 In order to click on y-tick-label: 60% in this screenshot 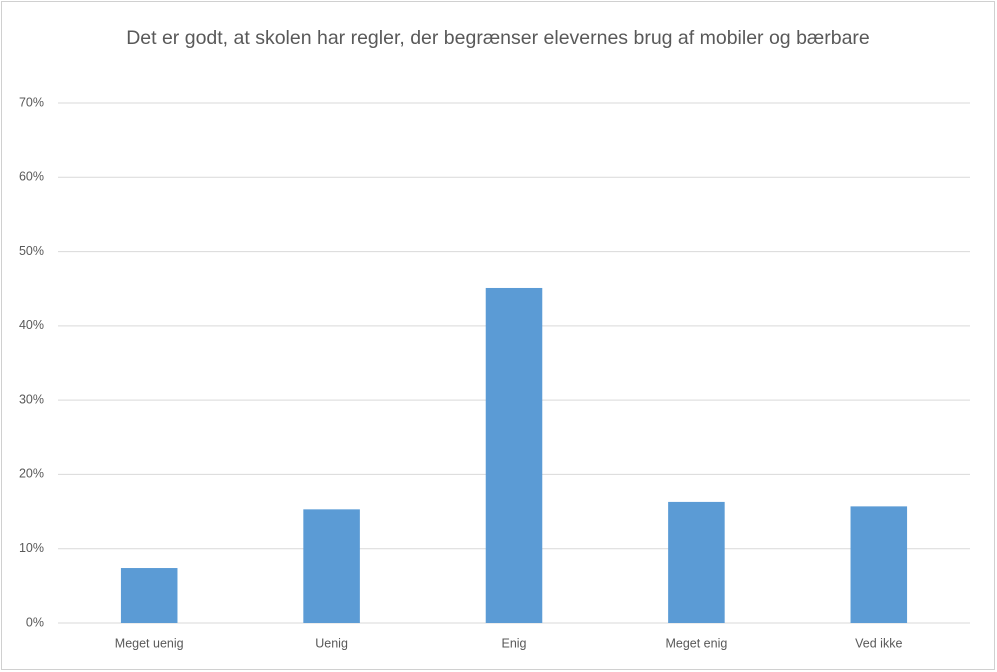, I will do `click(31, 177)`.